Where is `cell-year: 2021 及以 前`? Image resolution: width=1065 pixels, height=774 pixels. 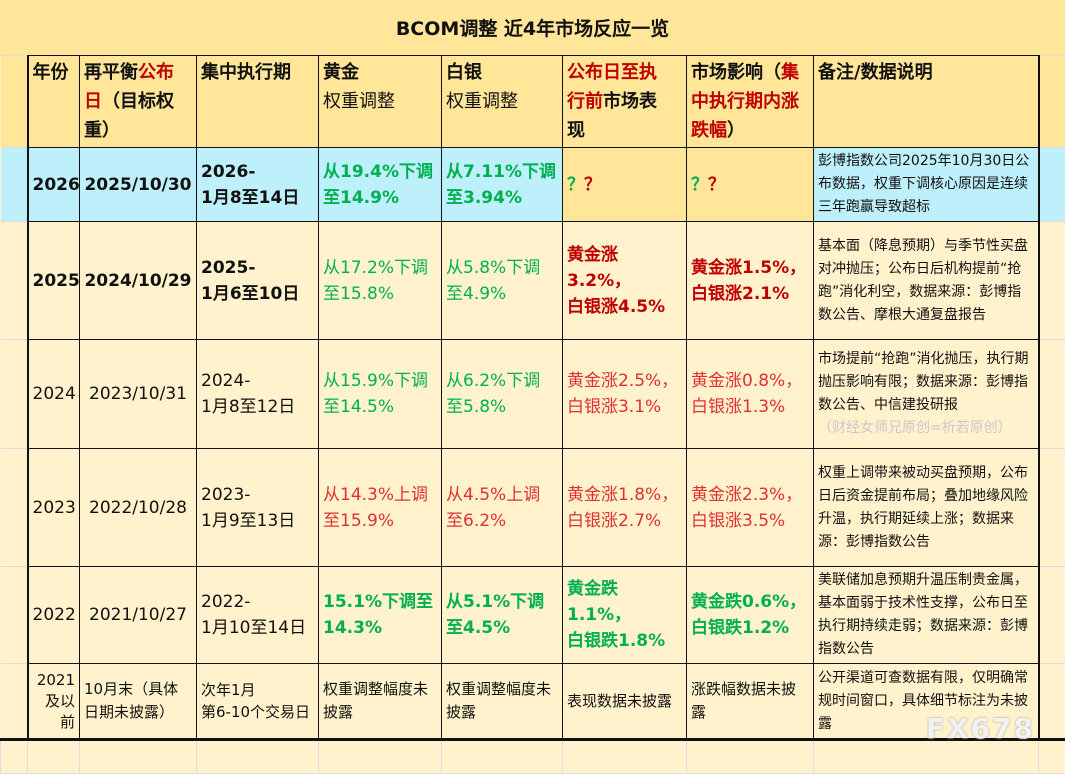
cell-year: 2021 及以 前 is located at coordinates (54, 702).